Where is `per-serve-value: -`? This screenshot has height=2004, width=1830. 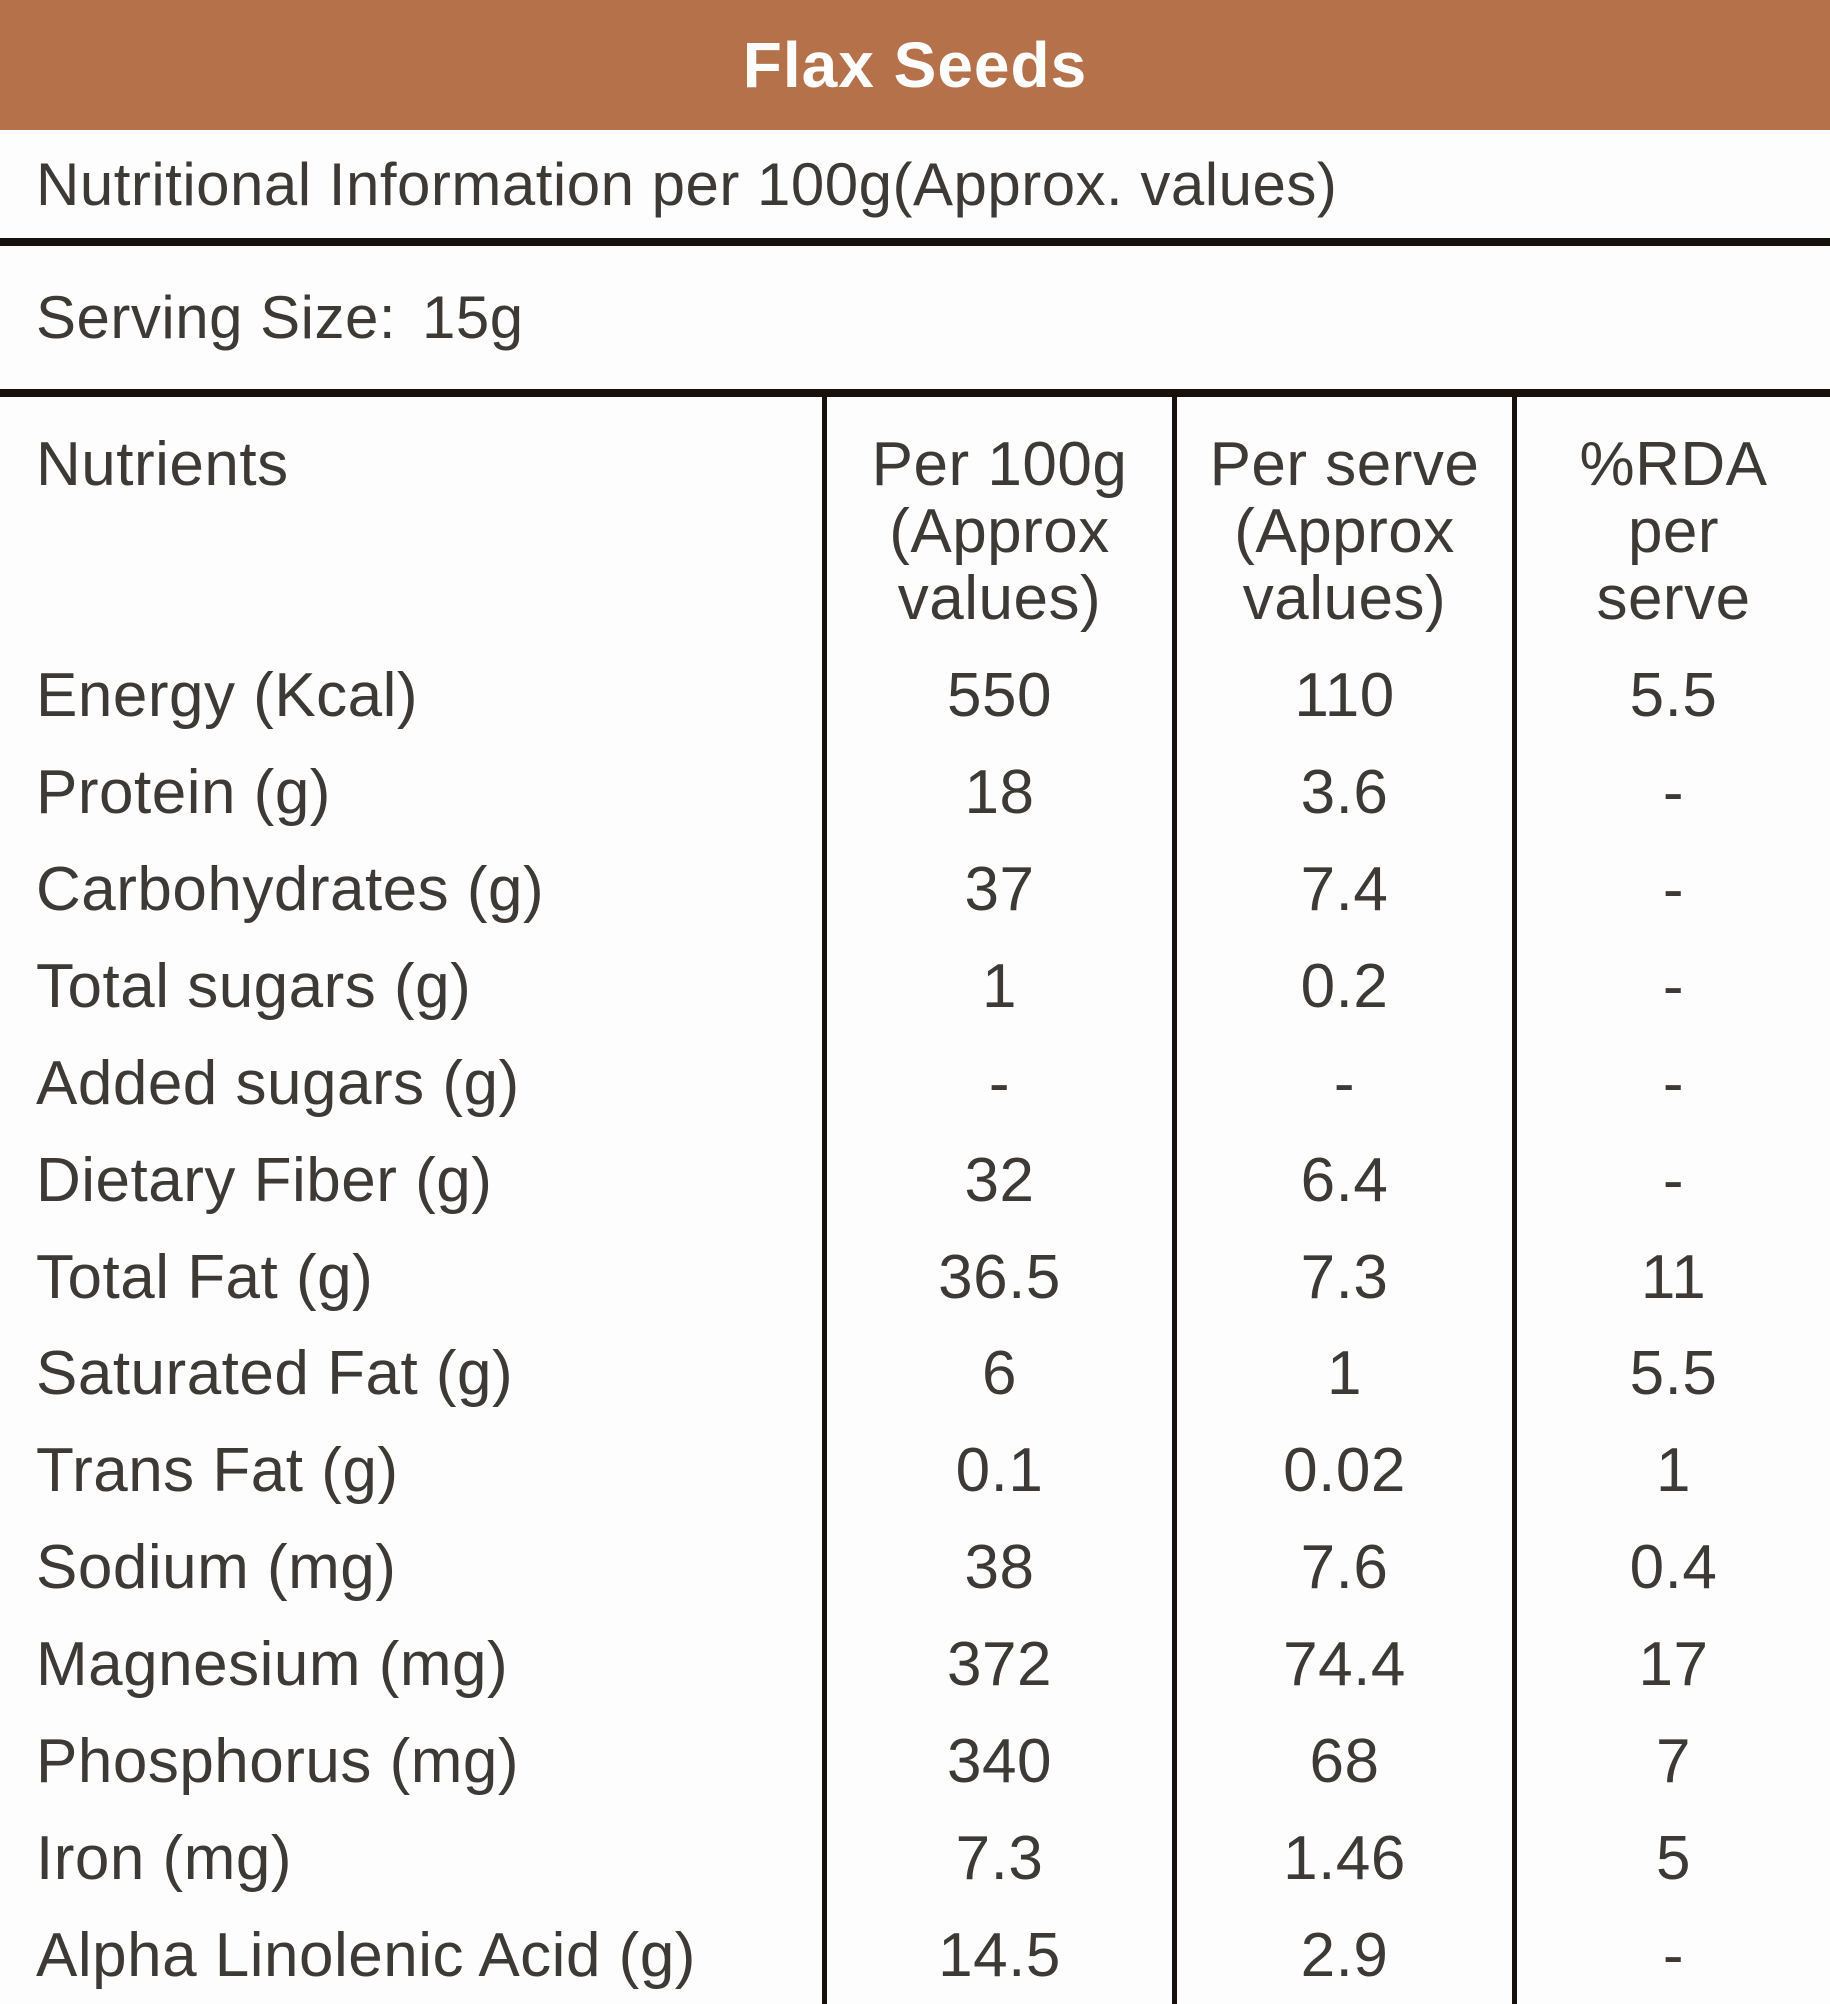
per-serve-value: - is located at coordinates (1342, 1083).